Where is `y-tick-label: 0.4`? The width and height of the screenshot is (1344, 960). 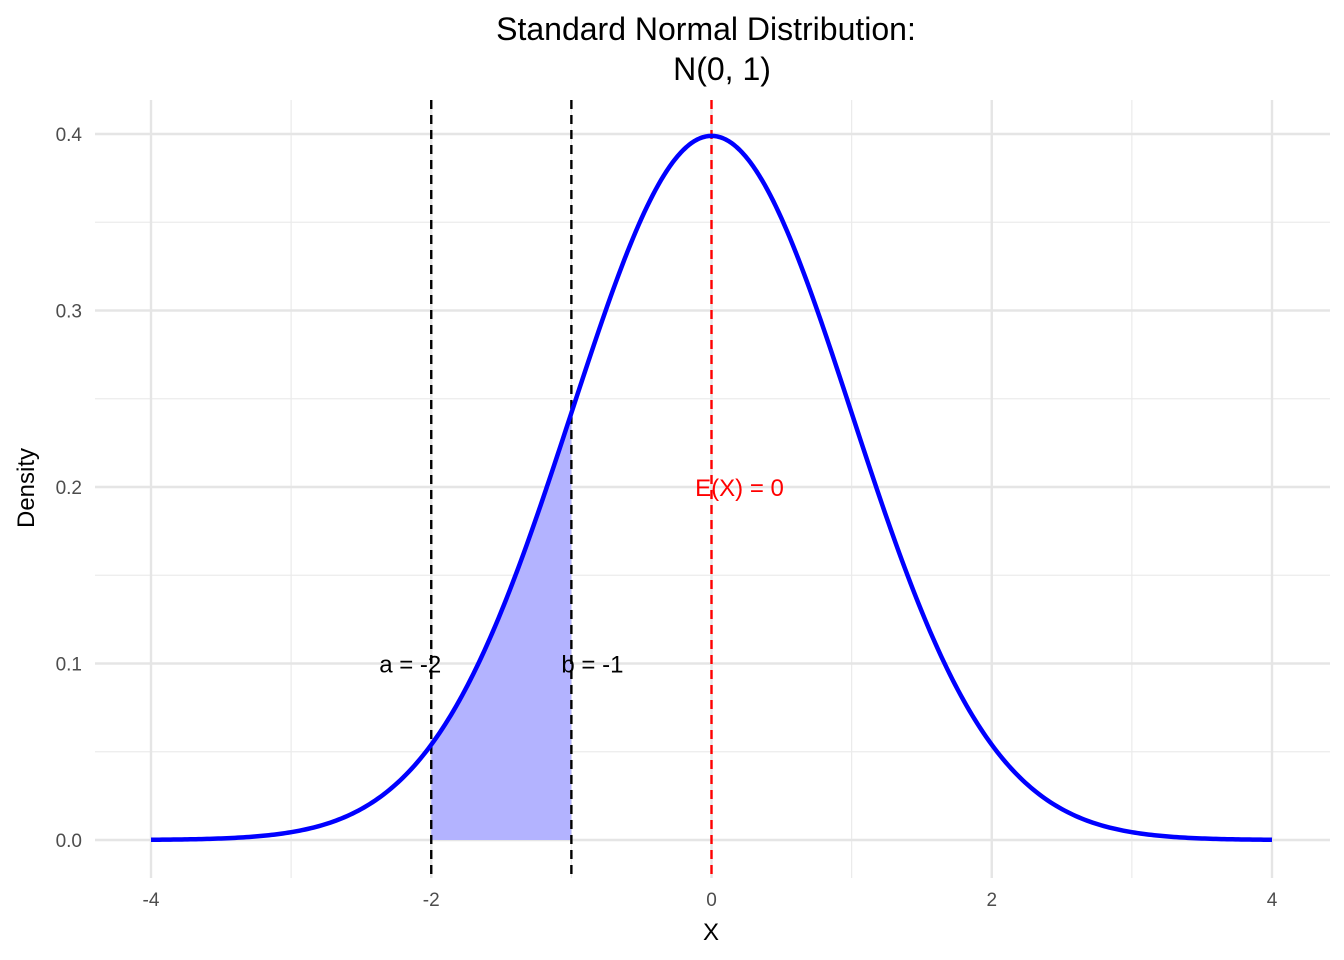
y-tick-label: 0.4 is located at coordinates (69, 135).